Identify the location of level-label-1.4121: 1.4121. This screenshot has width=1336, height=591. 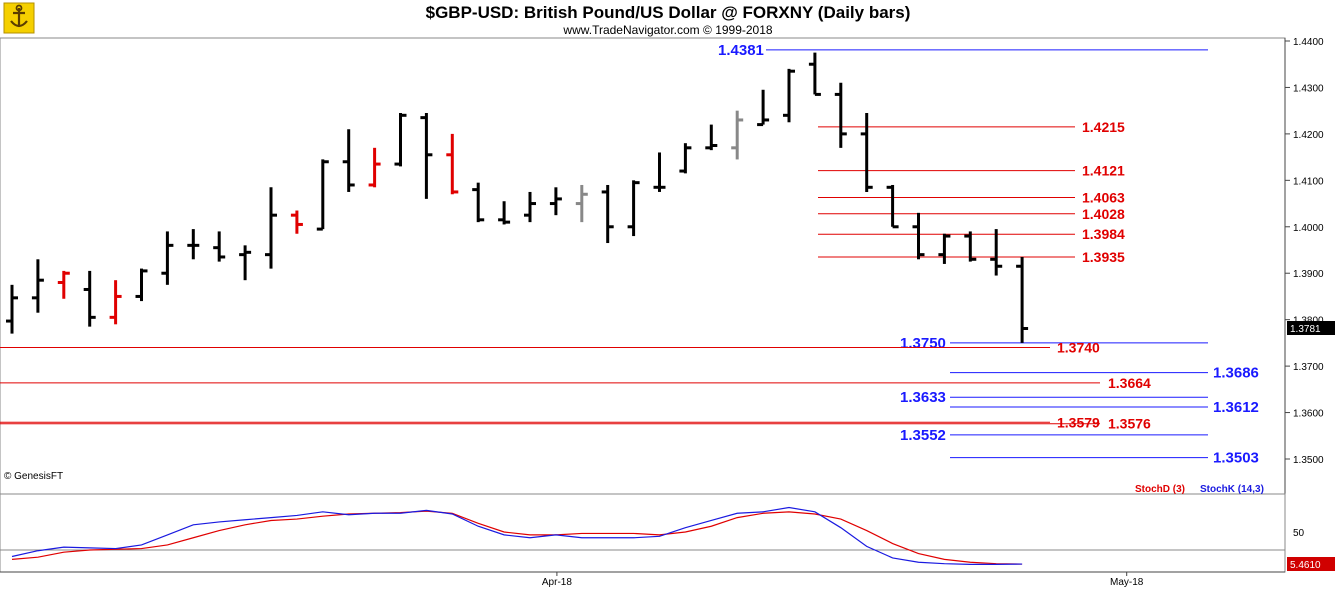
(1103, 171).